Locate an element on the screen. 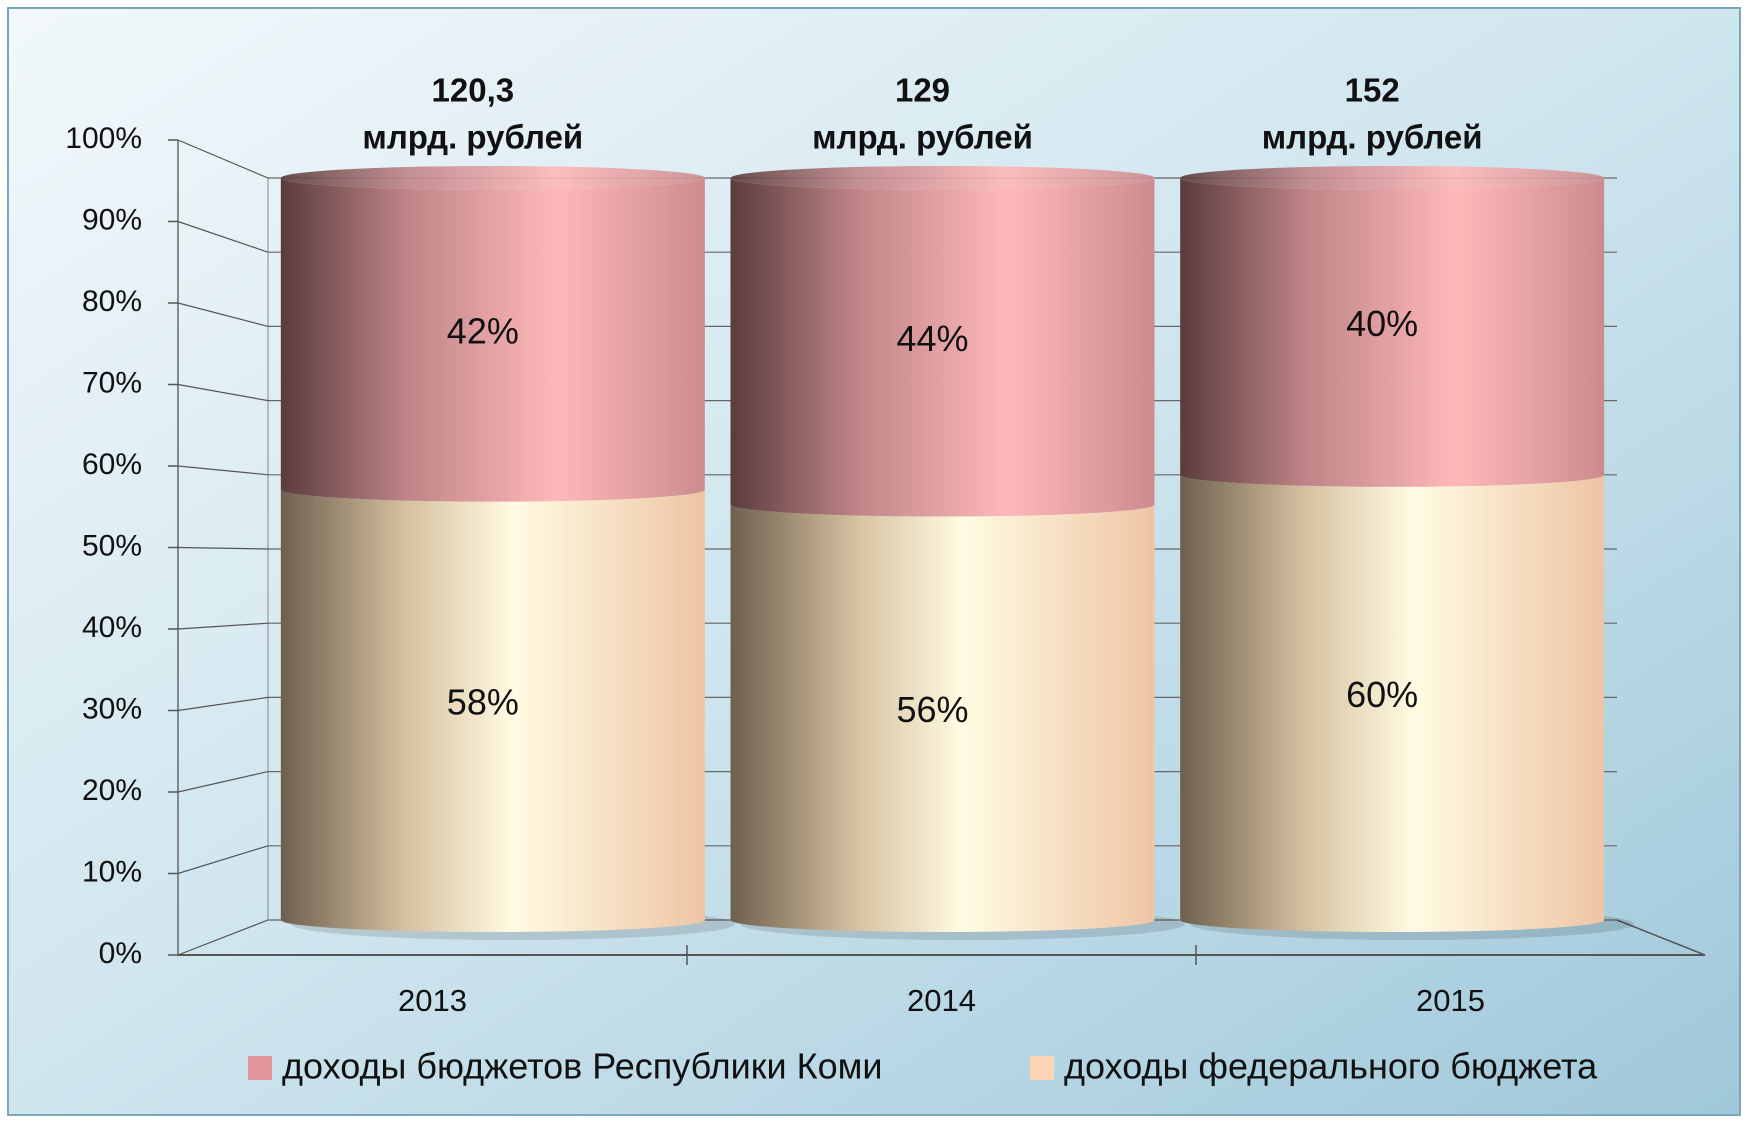 The width and height of the screenshot is (1748, 1123). data-label: 58% is located at coordinates (483, 701).